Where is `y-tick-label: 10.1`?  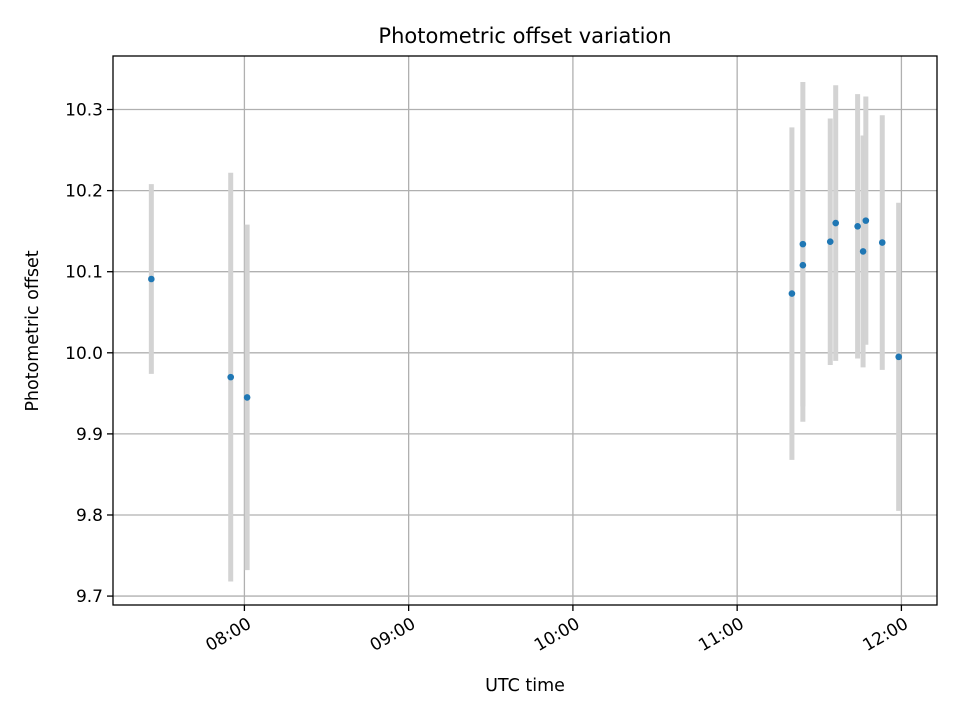 y-tick-label: 10.1 is located at coordinates (84, 273).